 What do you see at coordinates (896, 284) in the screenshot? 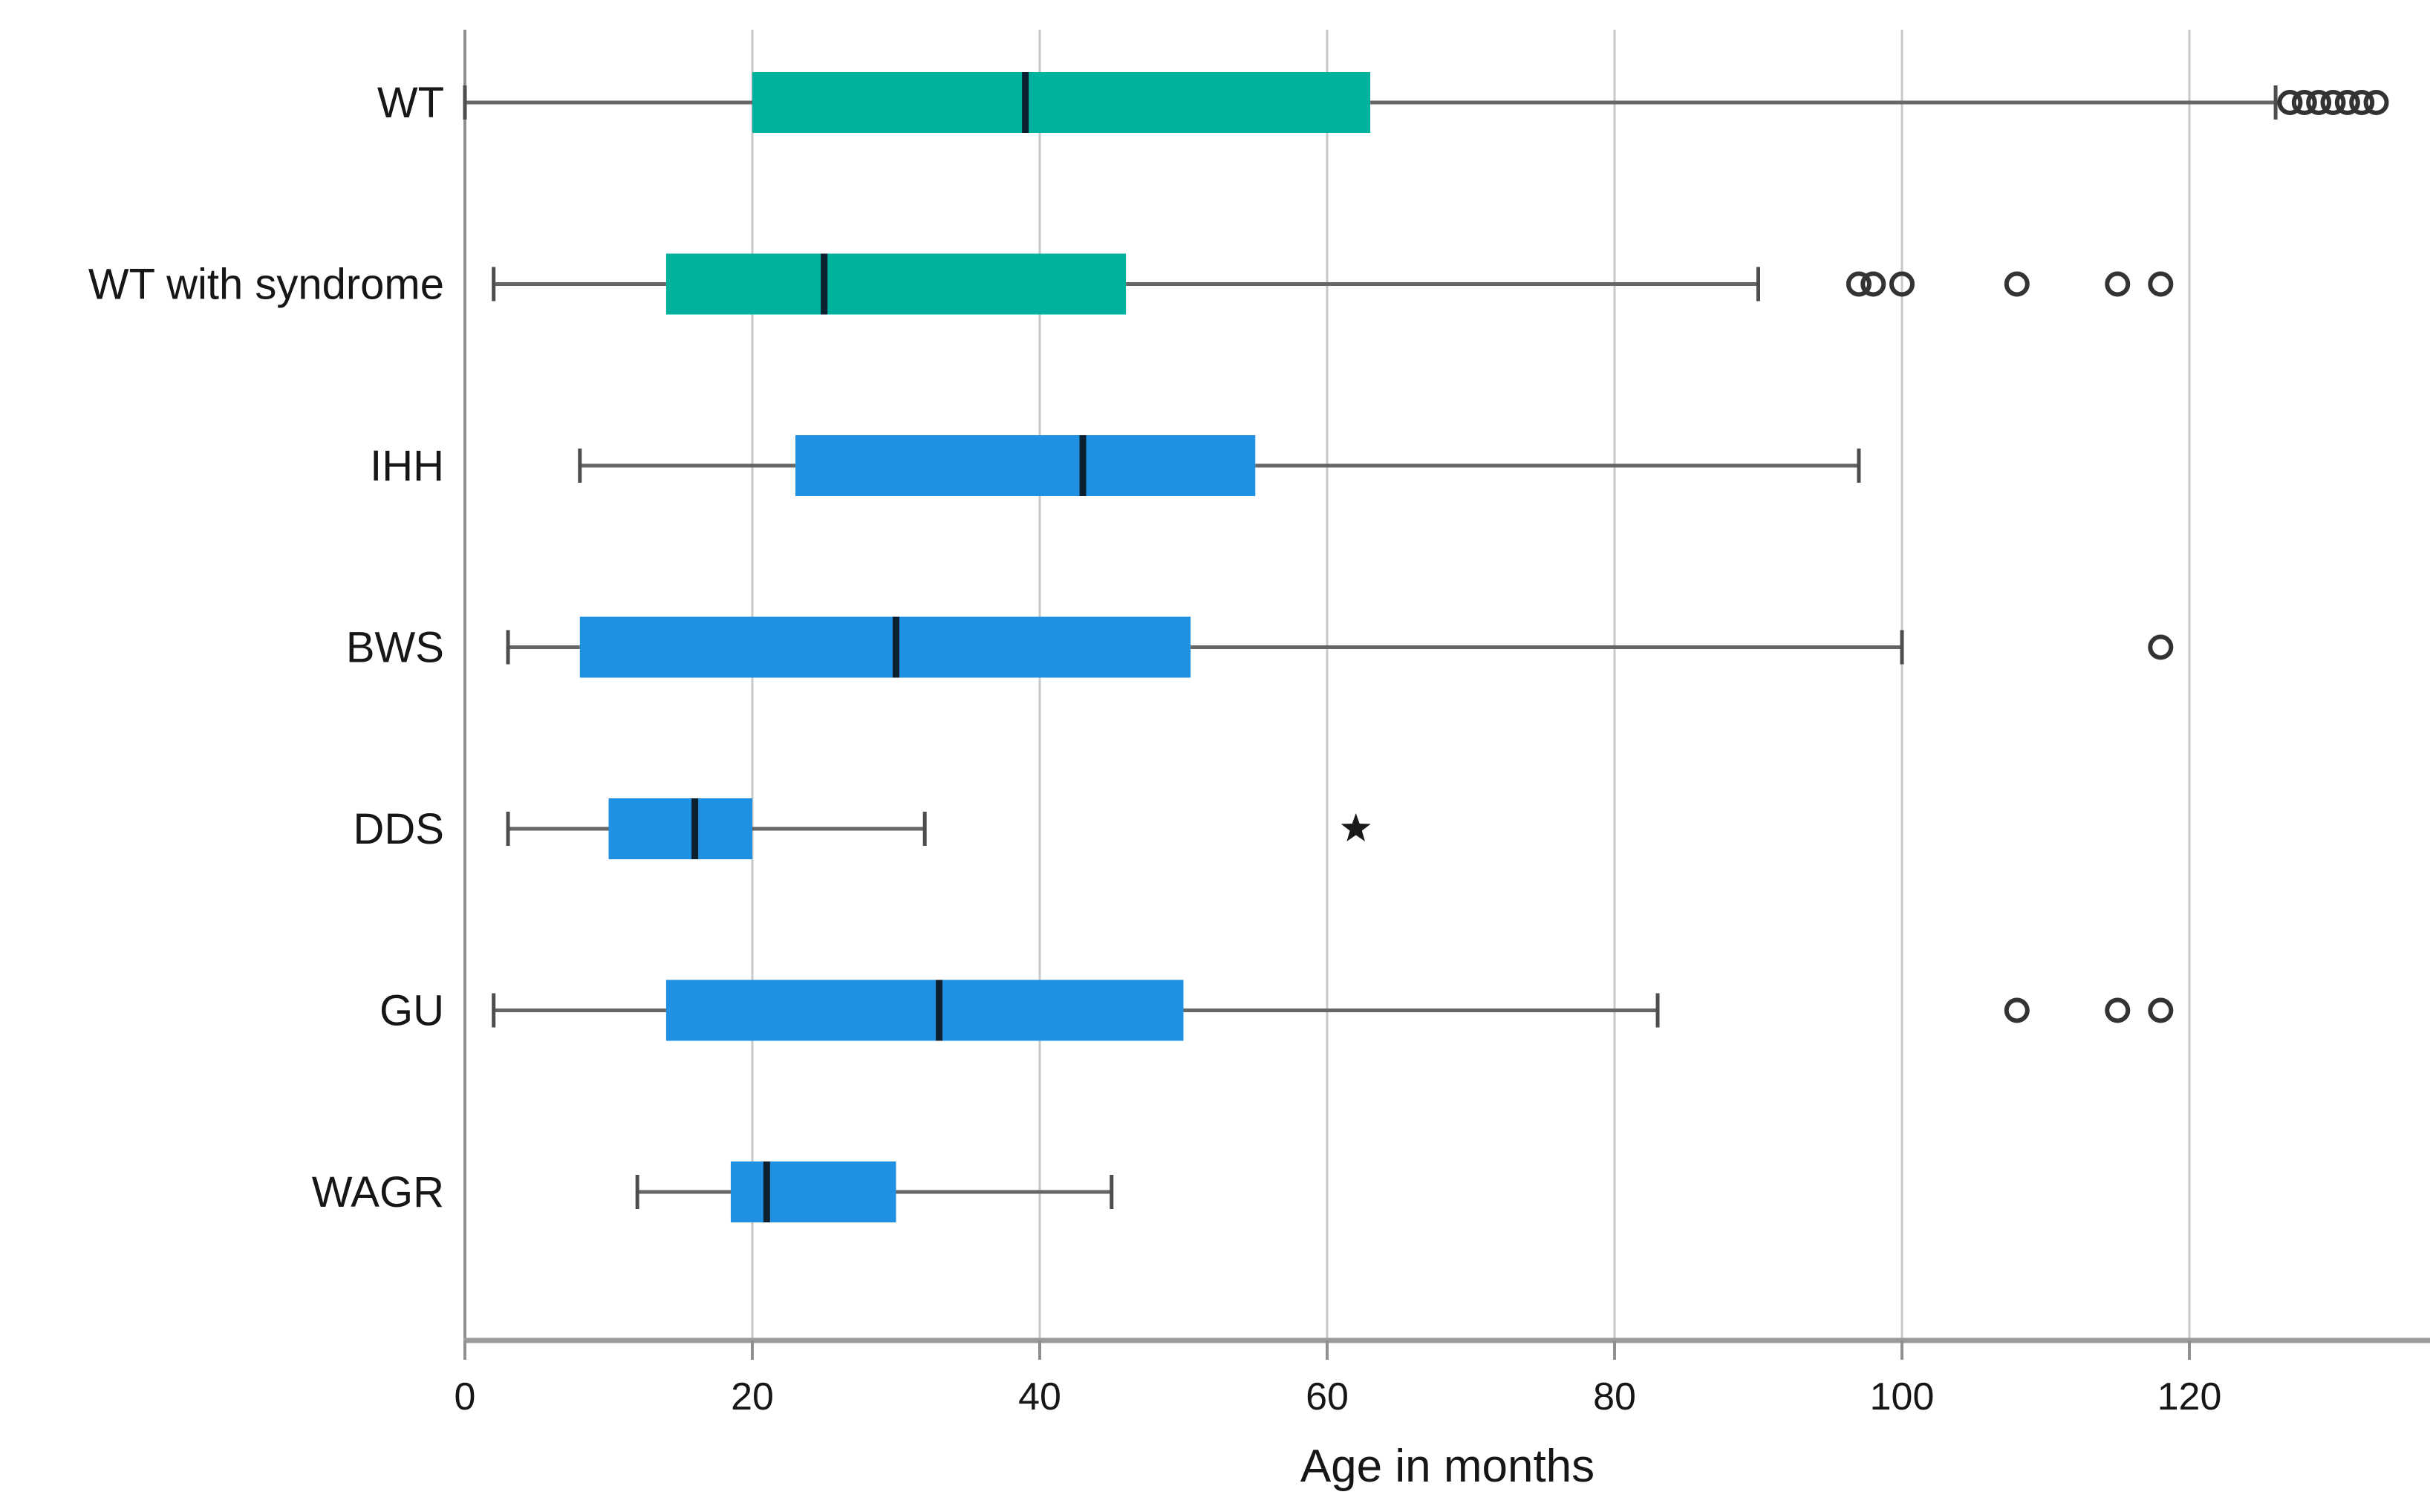
I see `box-wt-with-syndrome` at bounding box center [896, 284].